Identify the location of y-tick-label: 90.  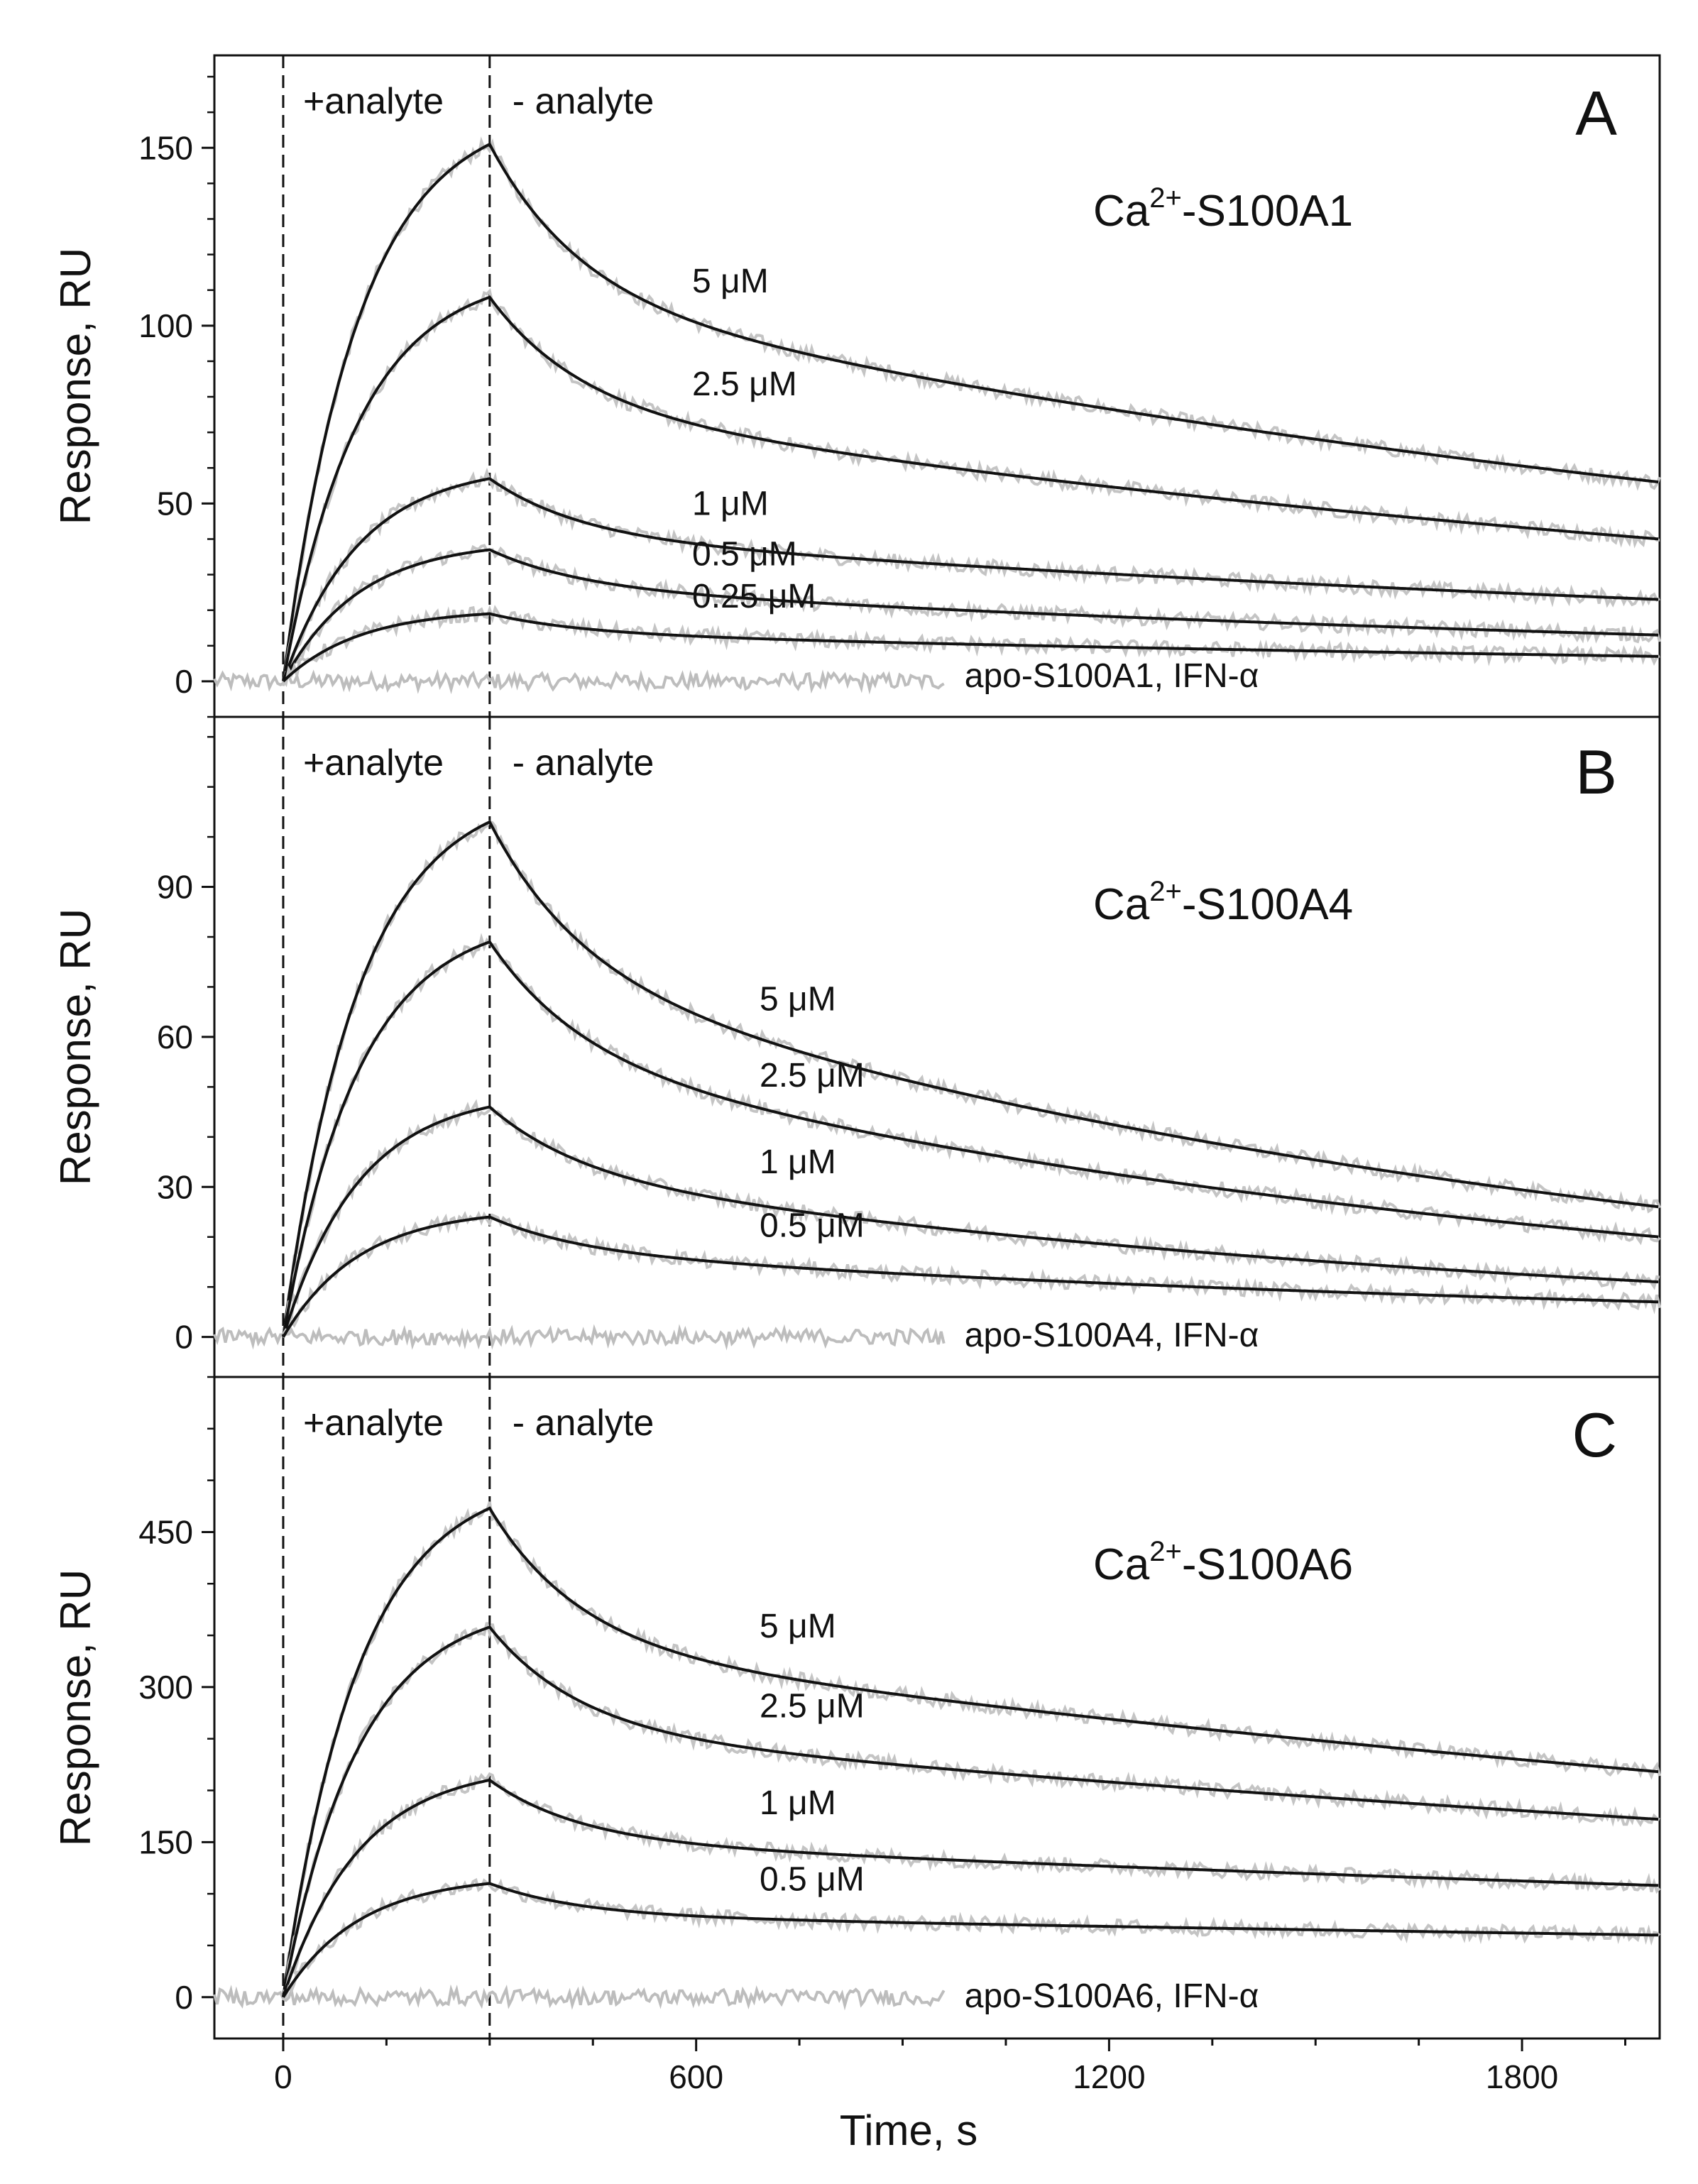
(175, 888).